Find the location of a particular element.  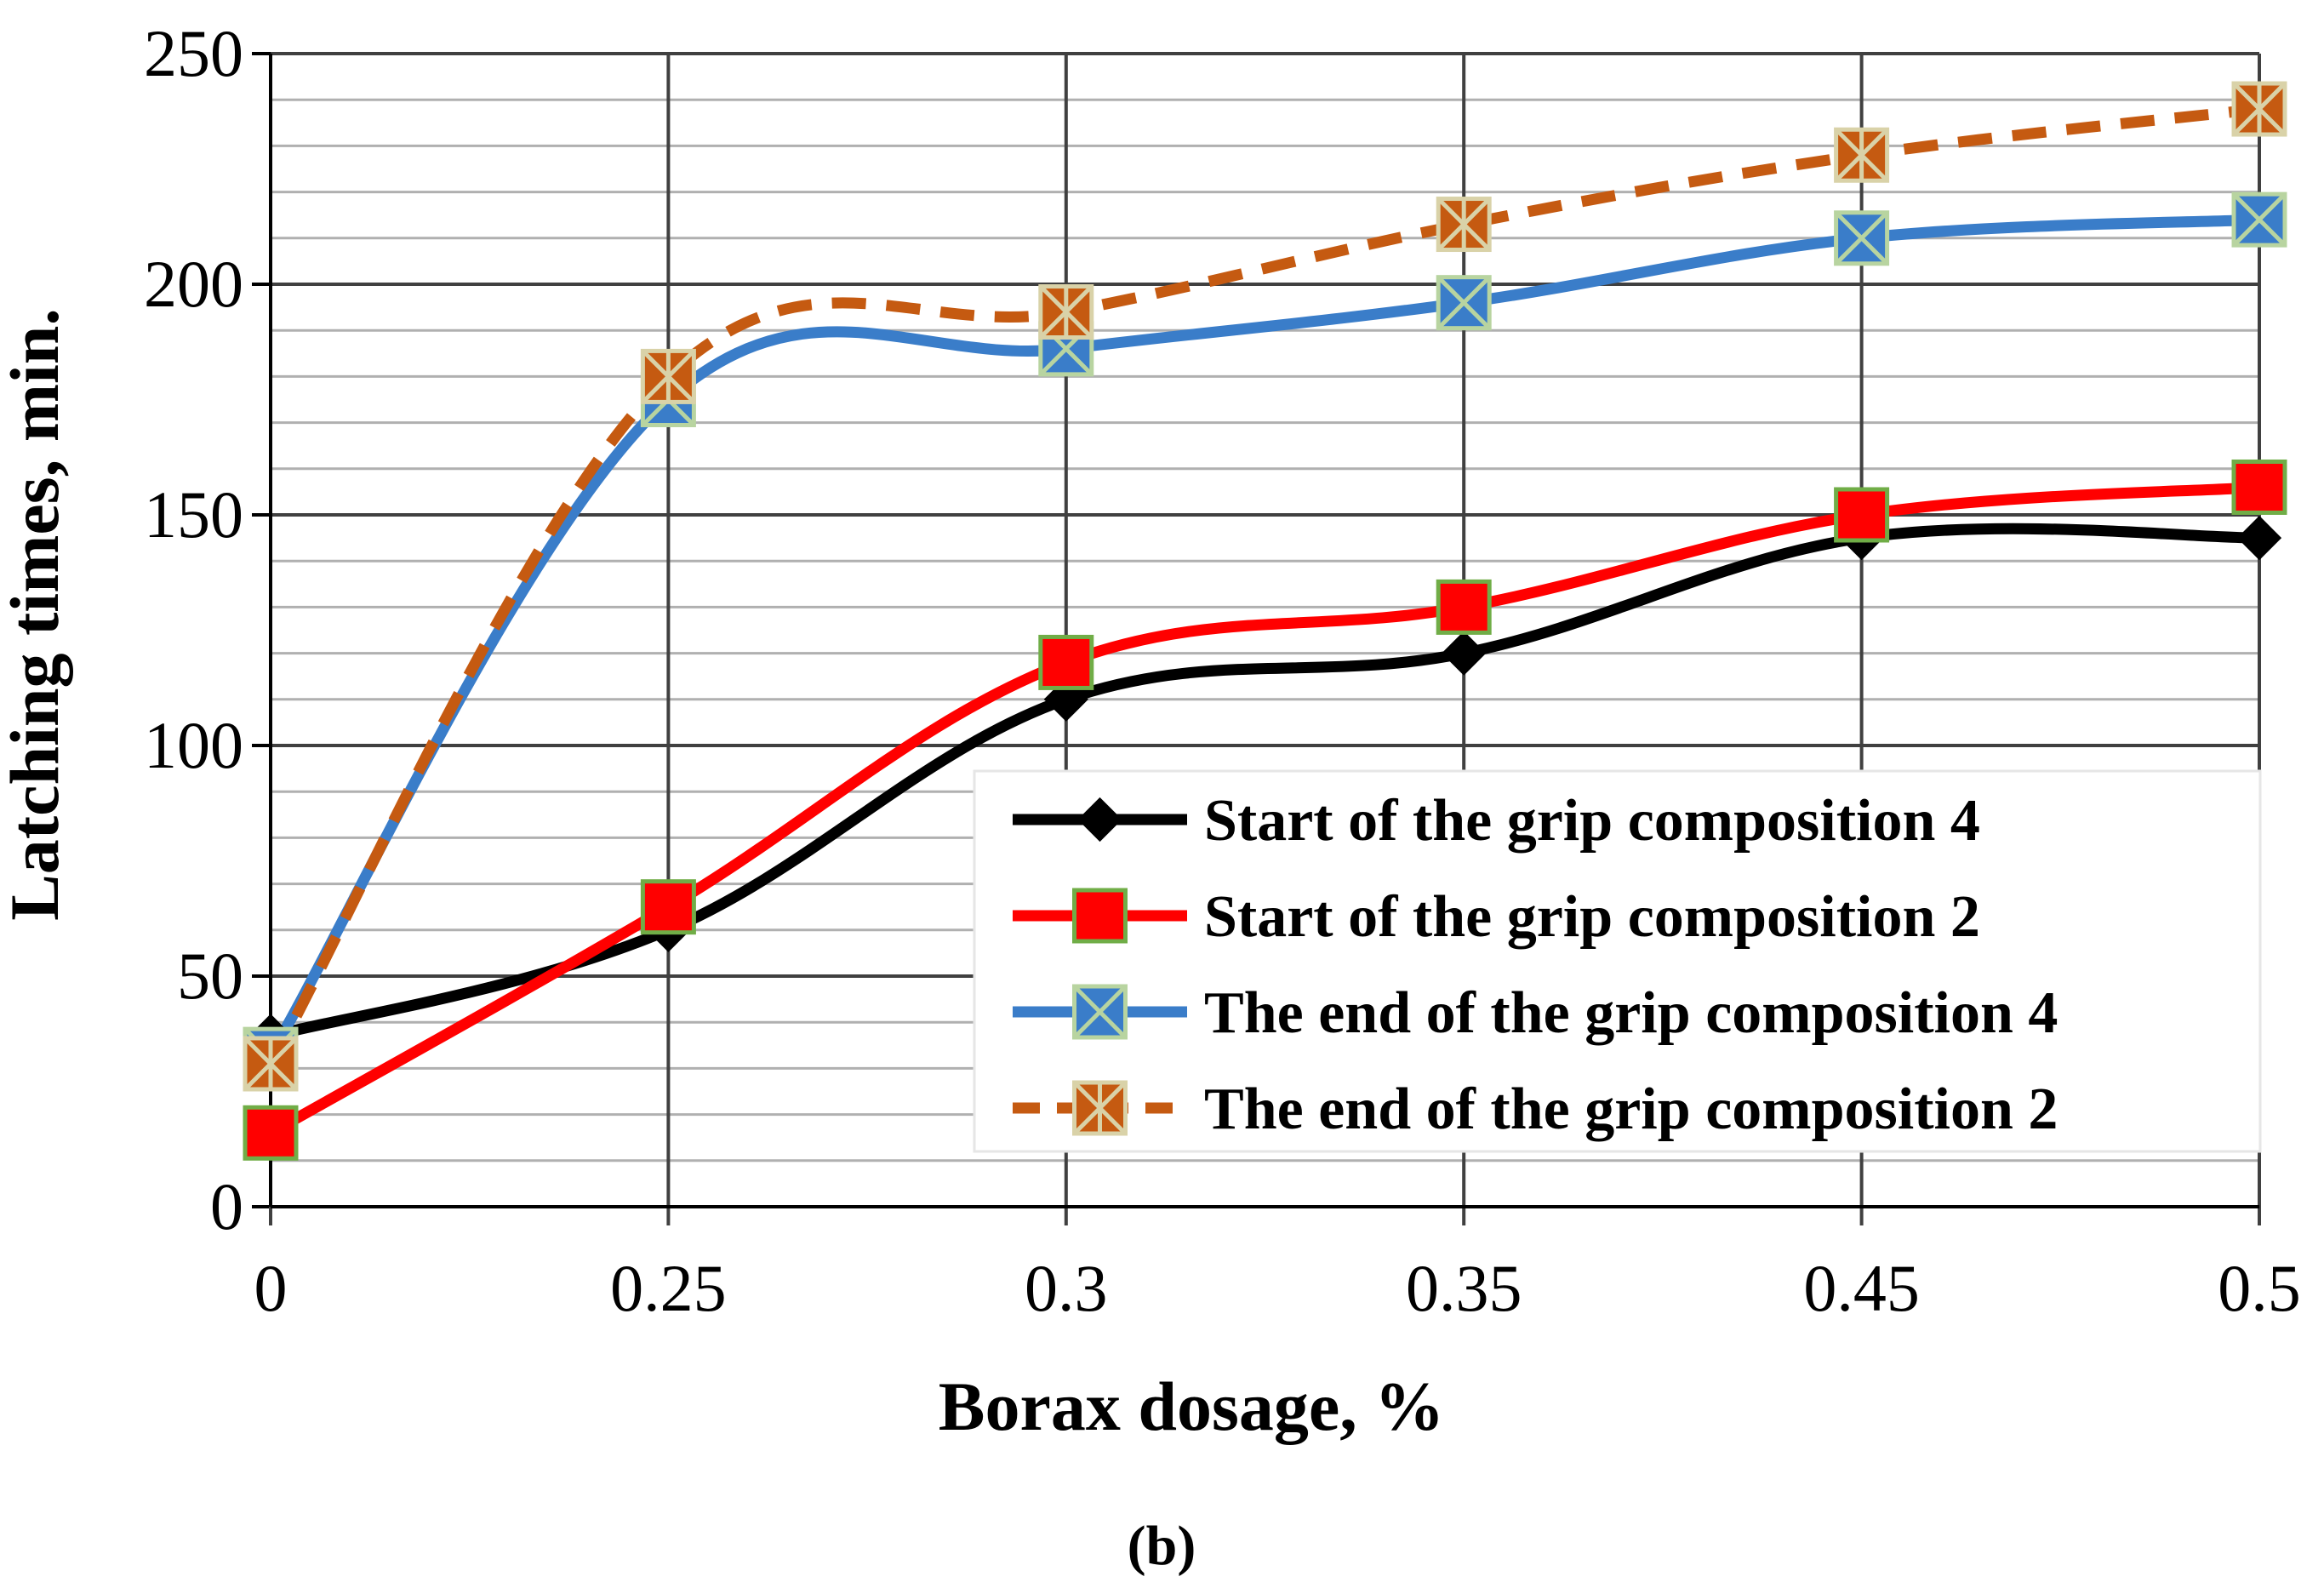

x-axis-title: Borax dosage, % is located at coordinates (1192, 1406).